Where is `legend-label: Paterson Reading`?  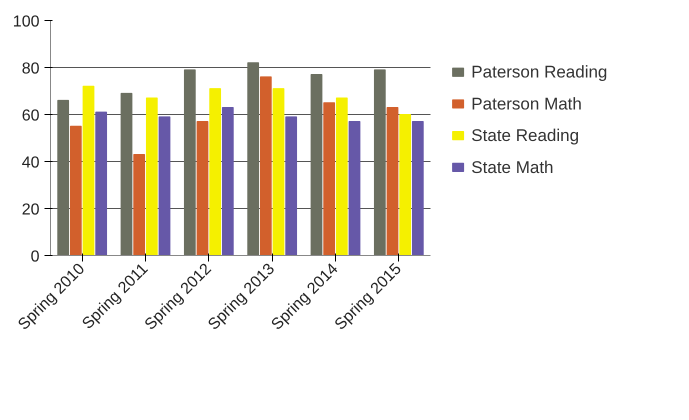
legend-label: Paterson Reading is located at coordinates (539, 72).